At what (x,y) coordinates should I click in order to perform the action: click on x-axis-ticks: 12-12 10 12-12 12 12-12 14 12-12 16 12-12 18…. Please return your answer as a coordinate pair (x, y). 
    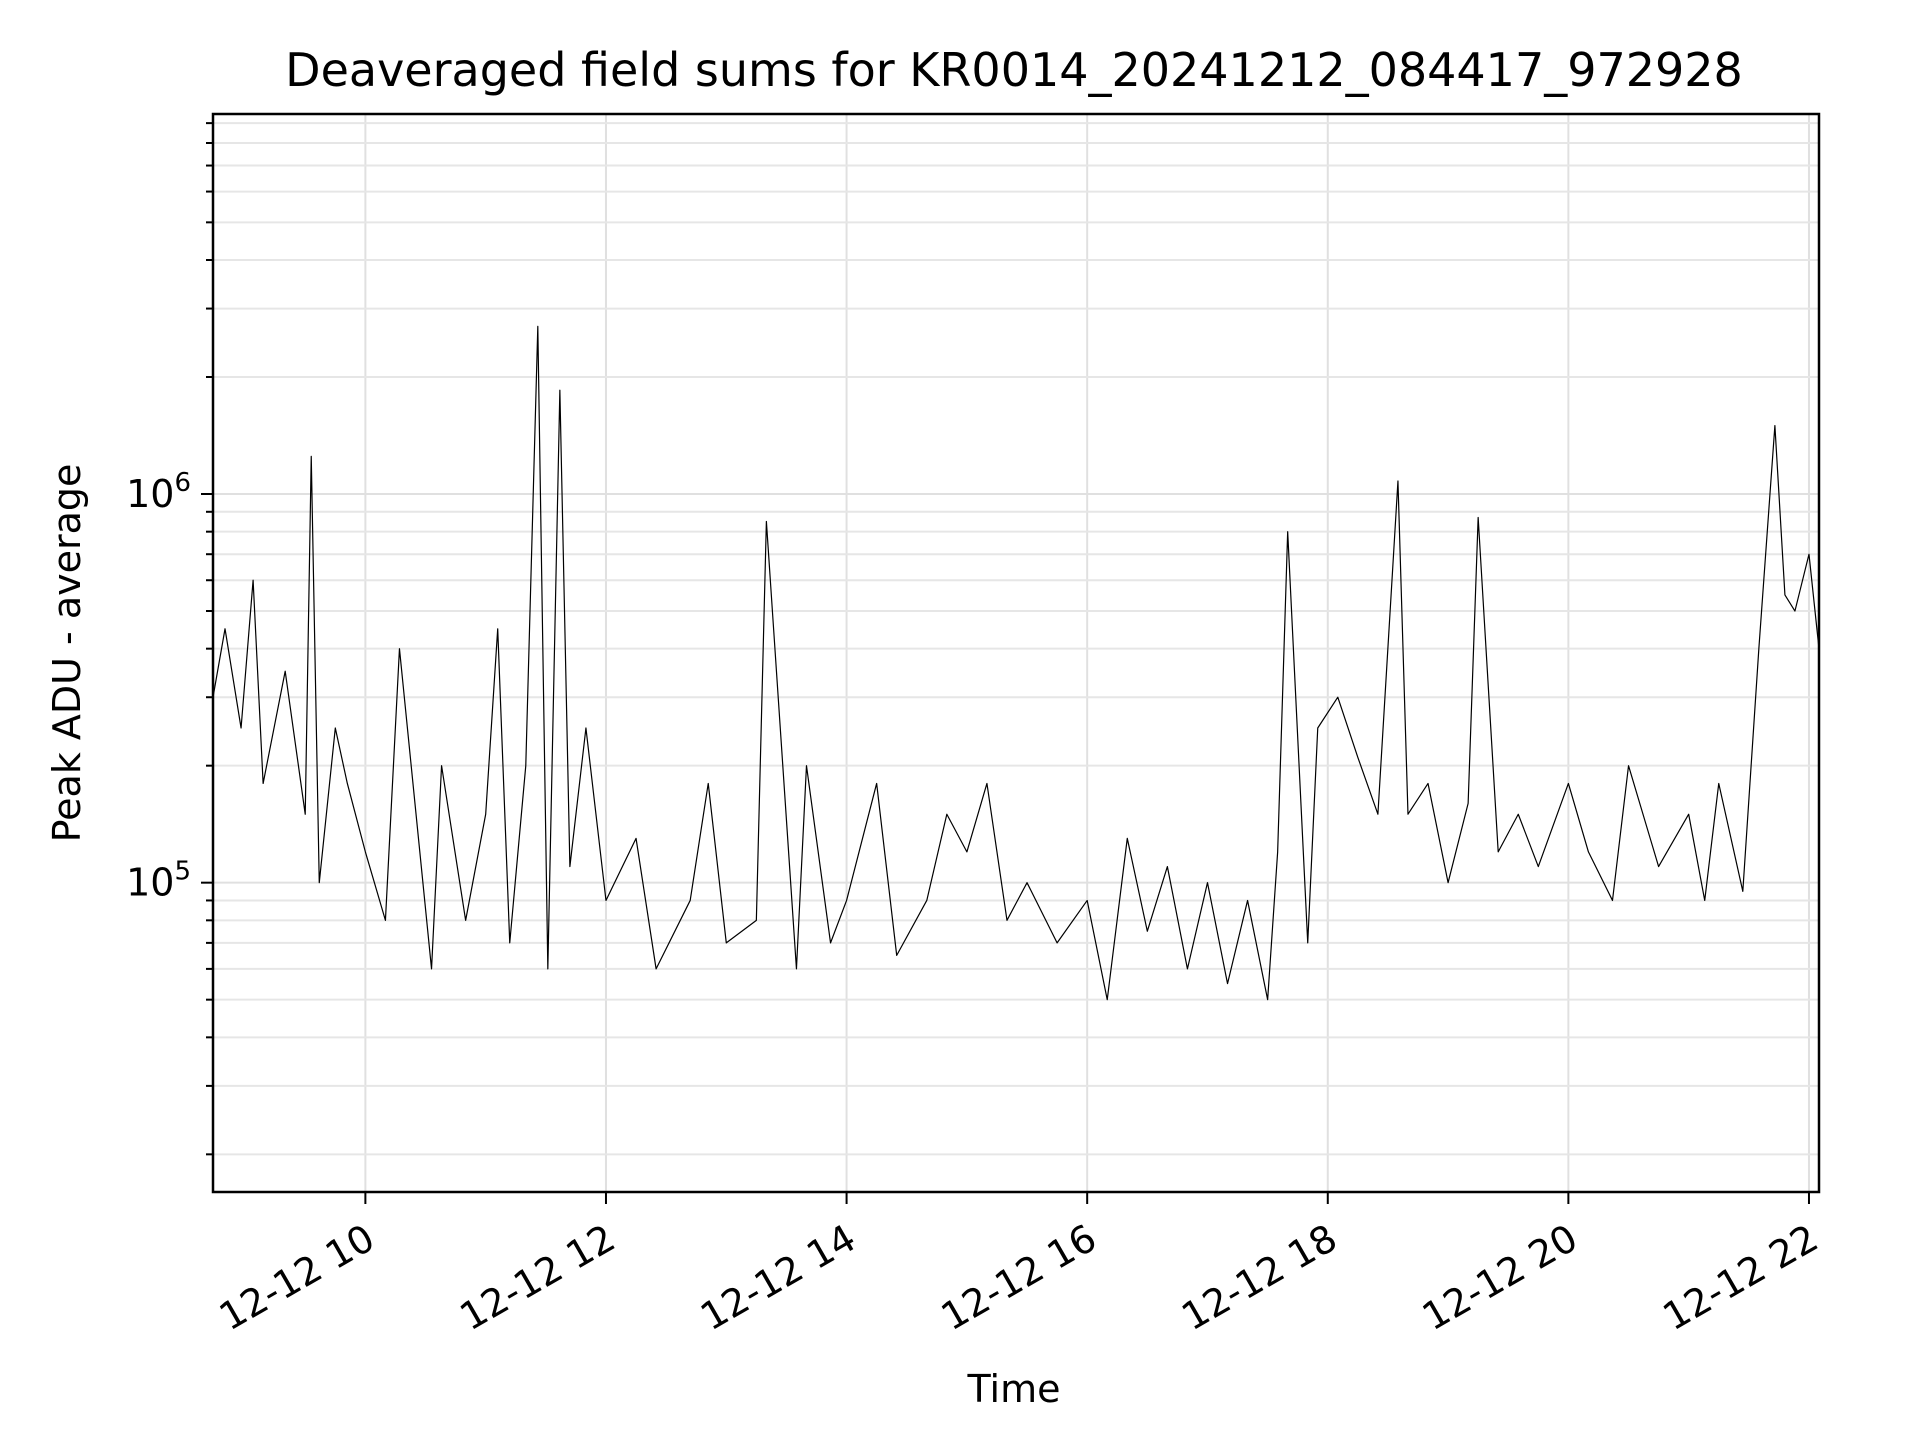
    Looking at the image, I should click on (1019, 1266).